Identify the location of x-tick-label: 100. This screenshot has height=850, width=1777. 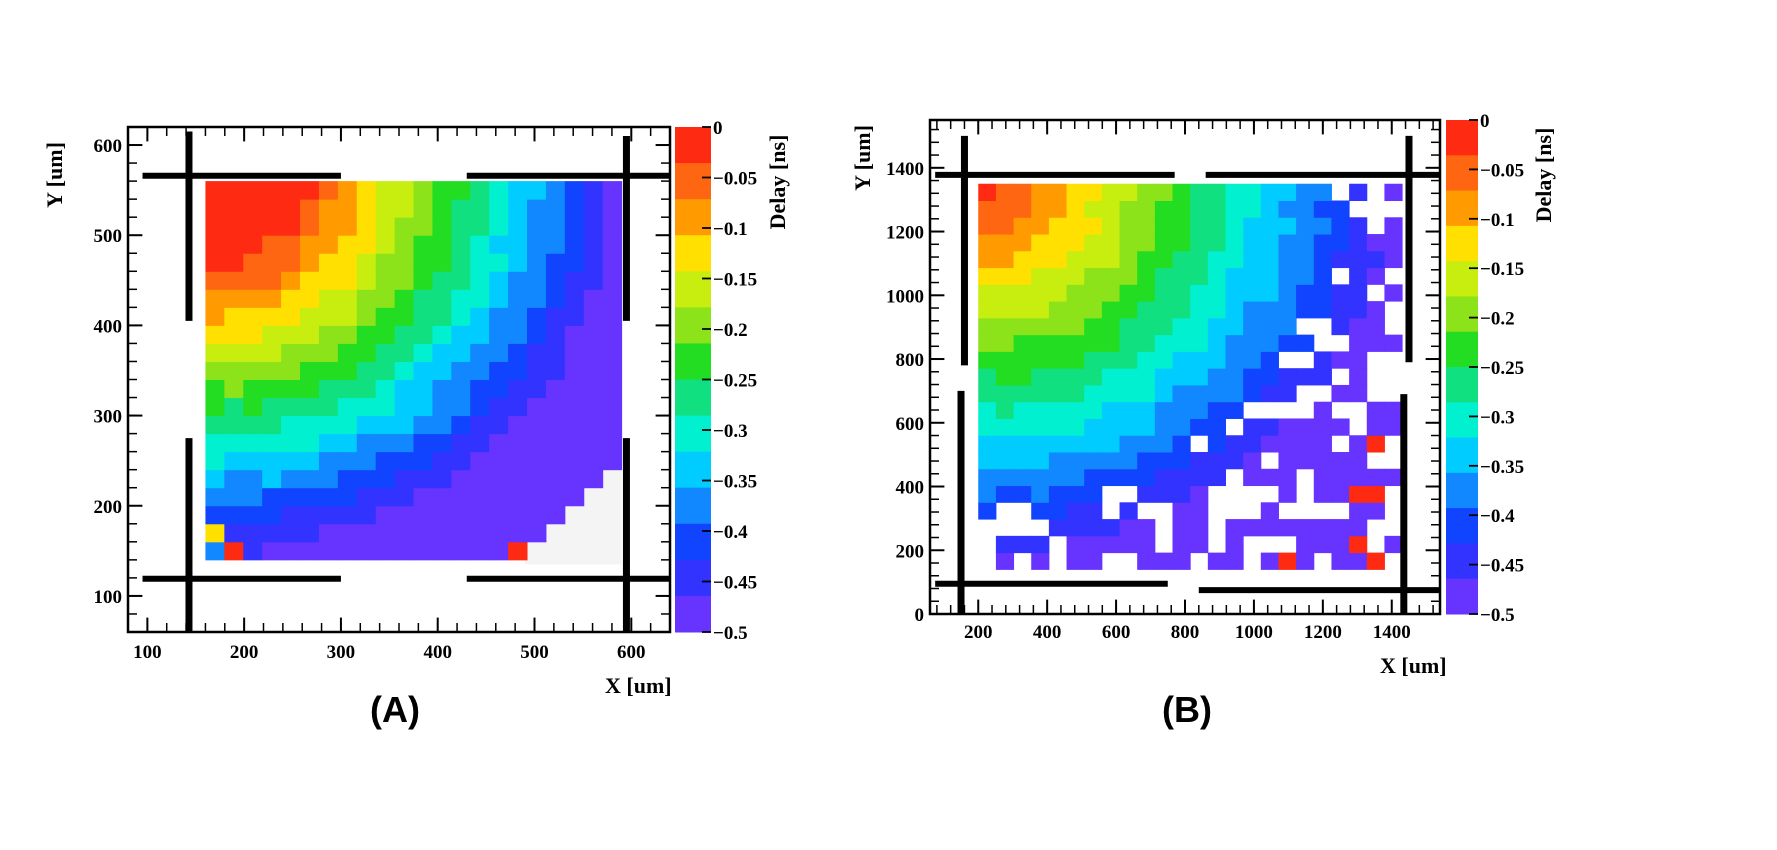
(147, 652).